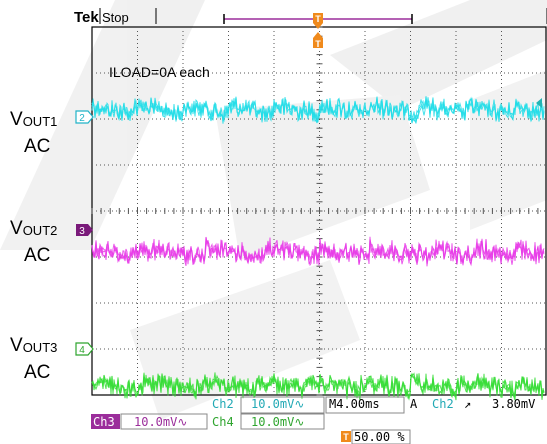 The height and width of the screenshot is (444, 547). What do you see at coordinates (539, 103) in the screenshot?
I see `trigger-level-marker` at bounding box center [539, 103].